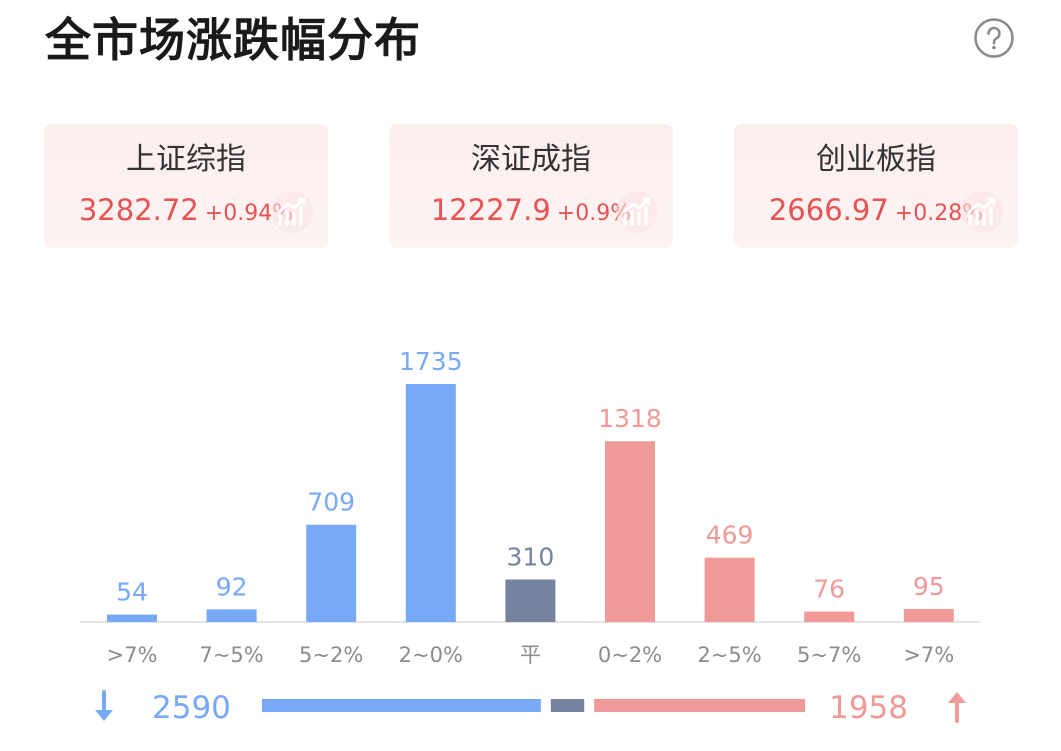 This screenshot has height=751, width=1061. What do you see at coordinates (530, 655) in the screenshot?
I see `category-label: 平` at bounding box center [530, 655].